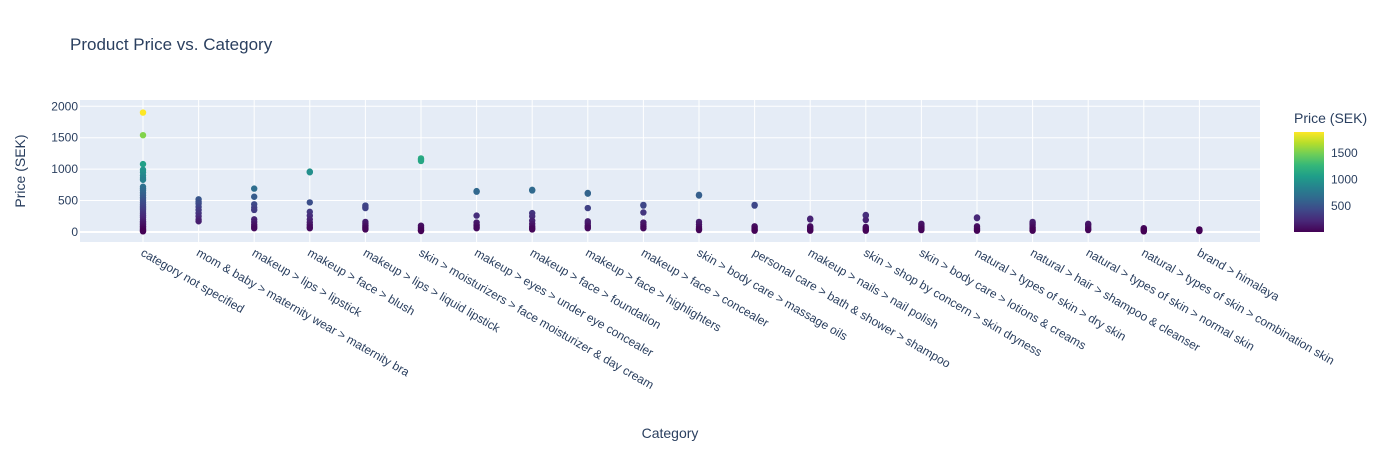 The height and width of the screenshot is (450, 1394). I want to click on colorbar-title: Price (SEK), so click(1330, 118).